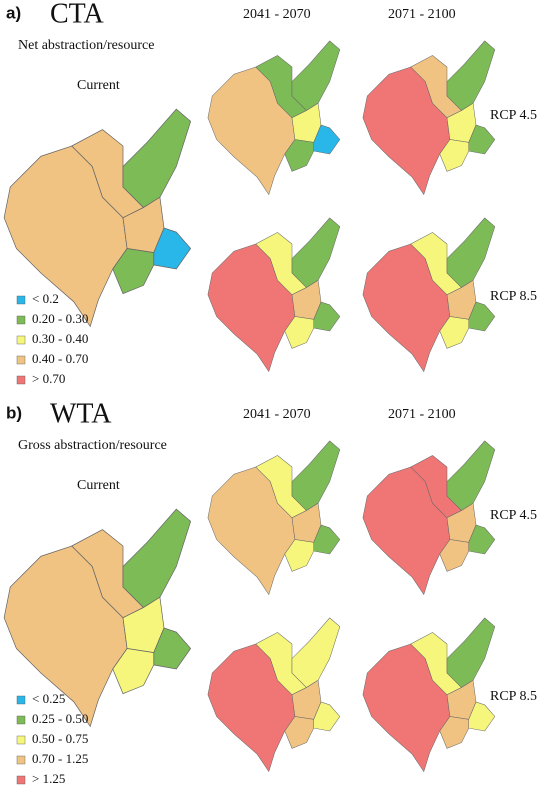 This screenshot has width=550, height=795. I want to click on legend-label: < 0.2, so click(45, 298).